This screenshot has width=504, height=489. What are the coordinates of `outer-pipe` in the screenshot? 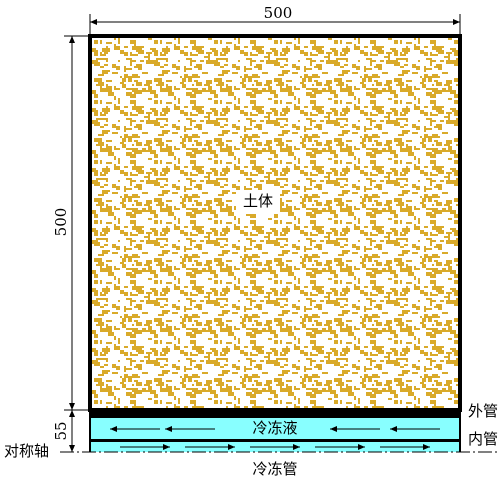 It's located at (275, 414).